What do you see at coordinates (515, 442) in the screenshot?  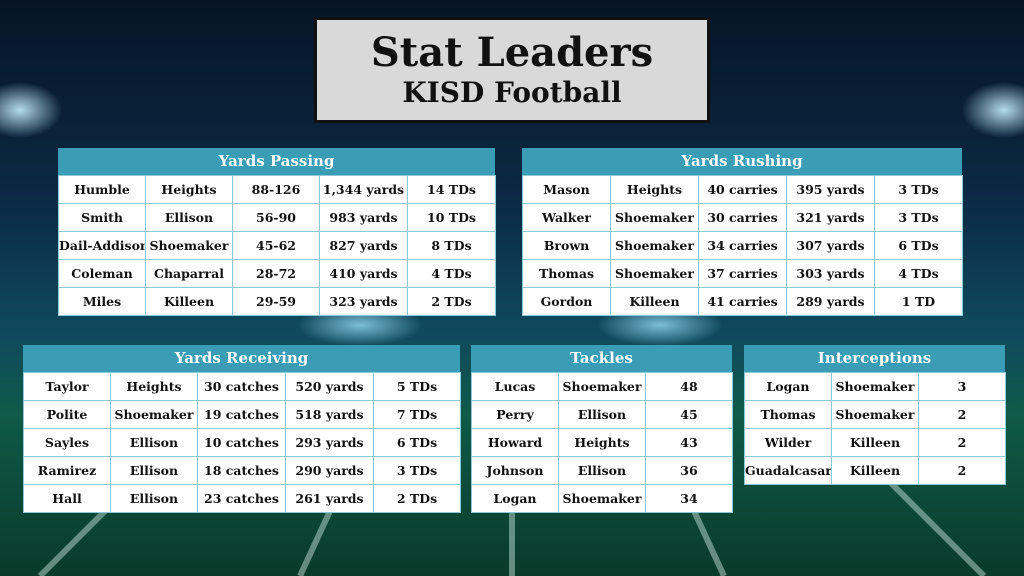 I see `player-name: Howard` at bounding box center [515, 442].